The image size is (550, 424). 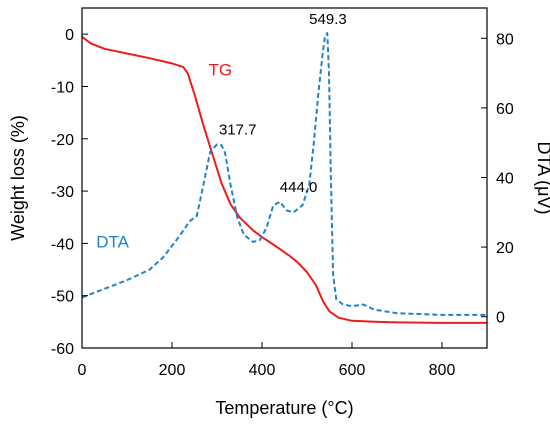 What do you see at coordinates (352, 370) in the screenshot?
I see `x-tick-label: 600` at bounding box center [352, 370].